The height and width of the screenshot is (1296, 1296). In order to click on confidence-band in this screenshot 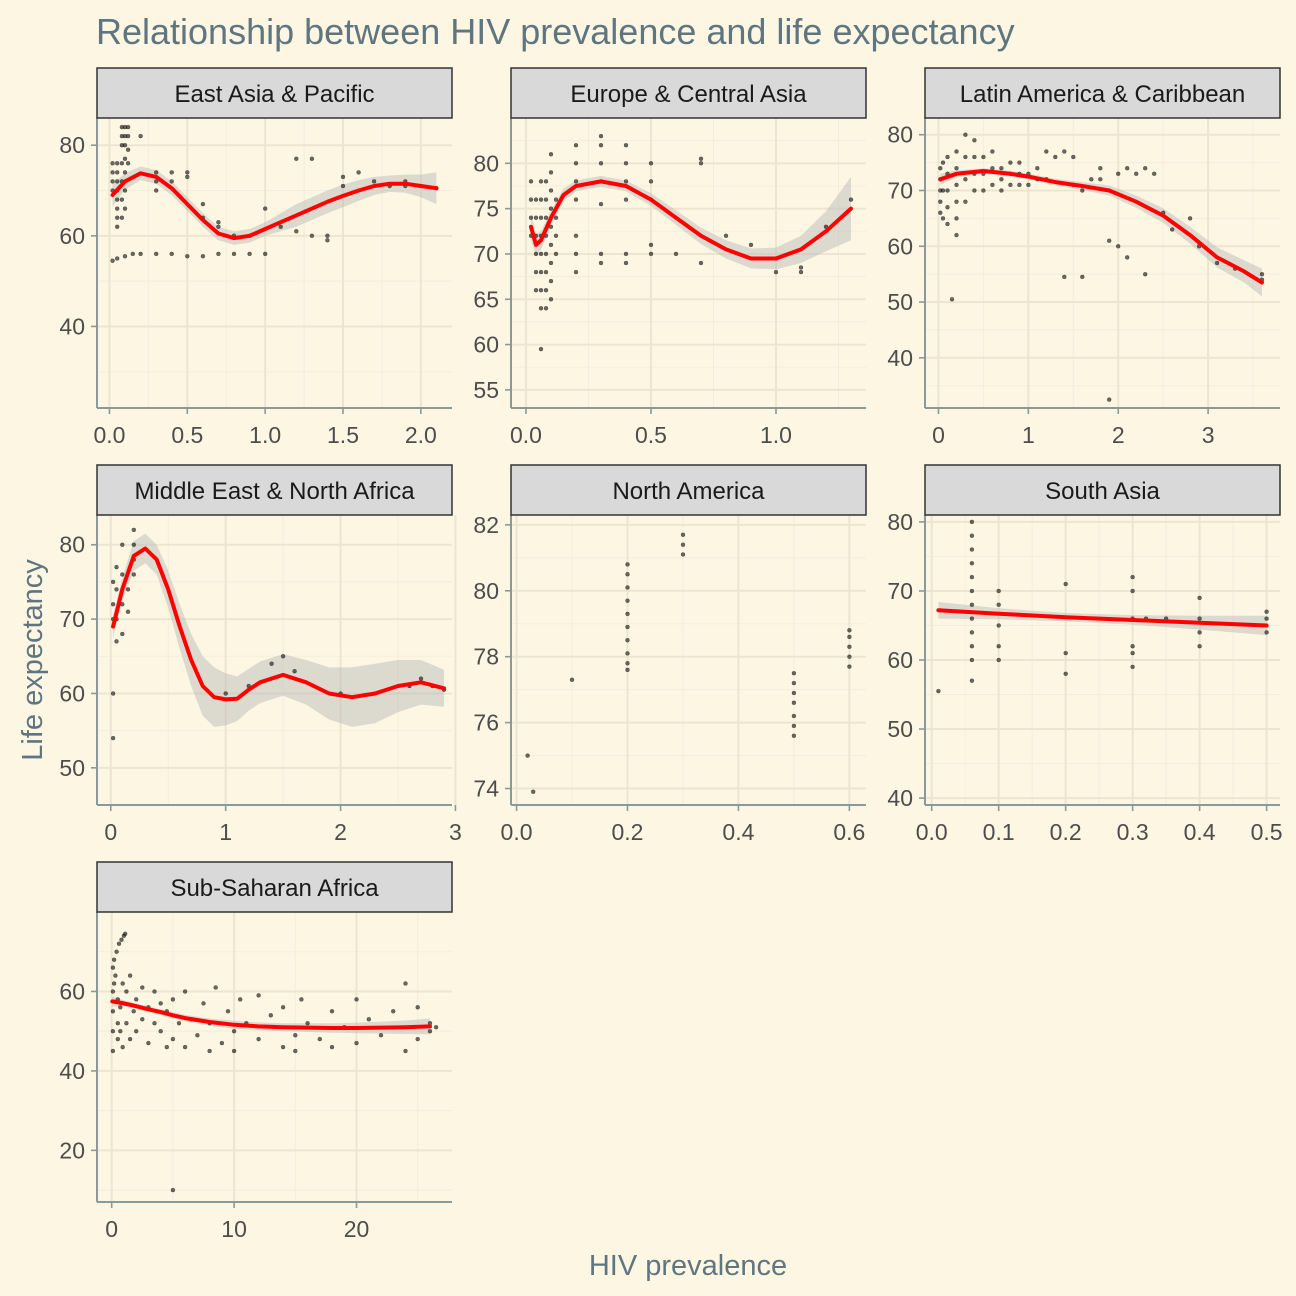, I will do `click(271, 1015)`.